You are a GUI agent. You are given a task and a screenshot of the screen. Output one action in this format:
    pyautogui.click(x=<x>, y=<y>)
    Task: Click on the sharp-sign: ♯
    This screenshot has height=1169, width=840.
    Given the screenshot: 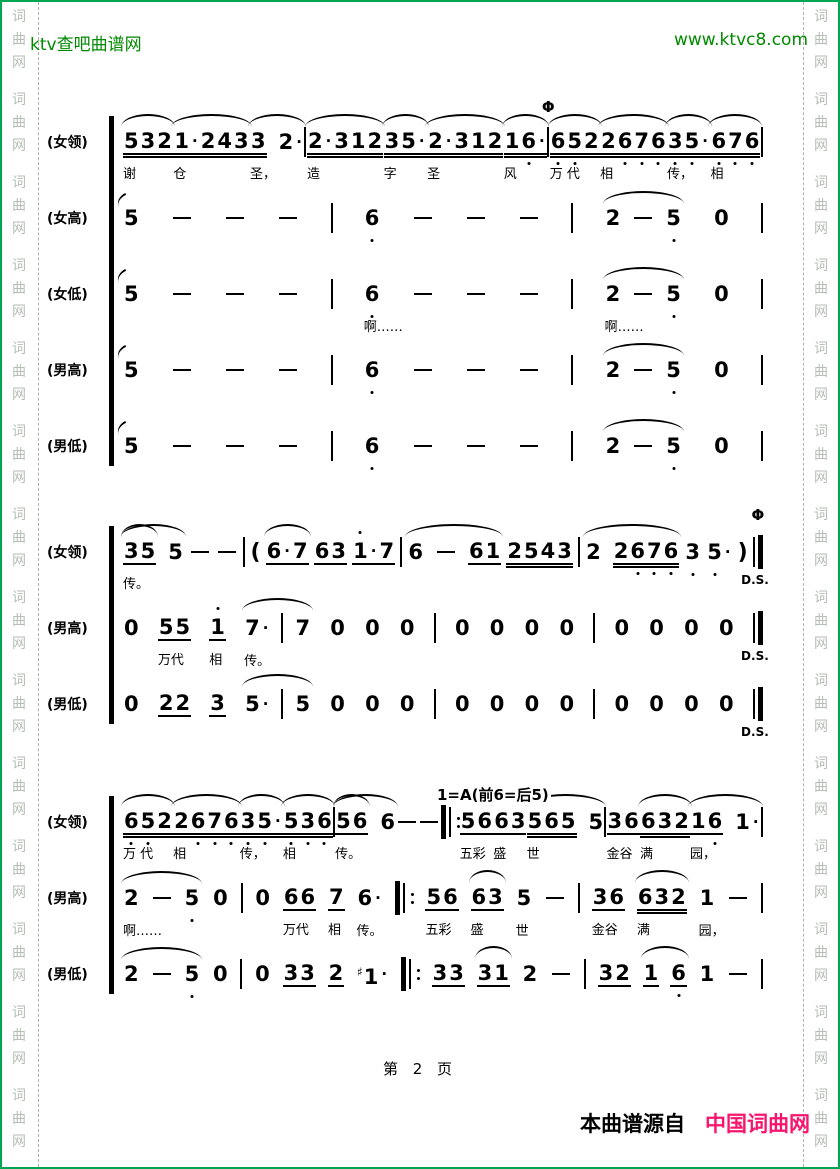 What is the action you would take?
    pyautogui.click(x=359, y=971)
    